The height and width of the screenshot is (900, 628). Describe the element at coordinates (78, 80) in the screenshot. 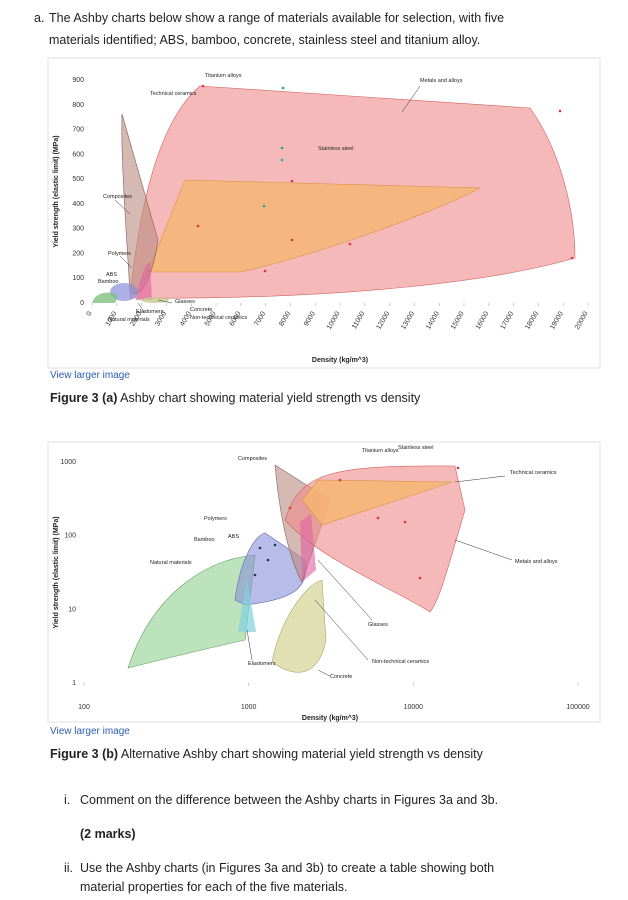

I see `y-tick-label: 900` at that location.